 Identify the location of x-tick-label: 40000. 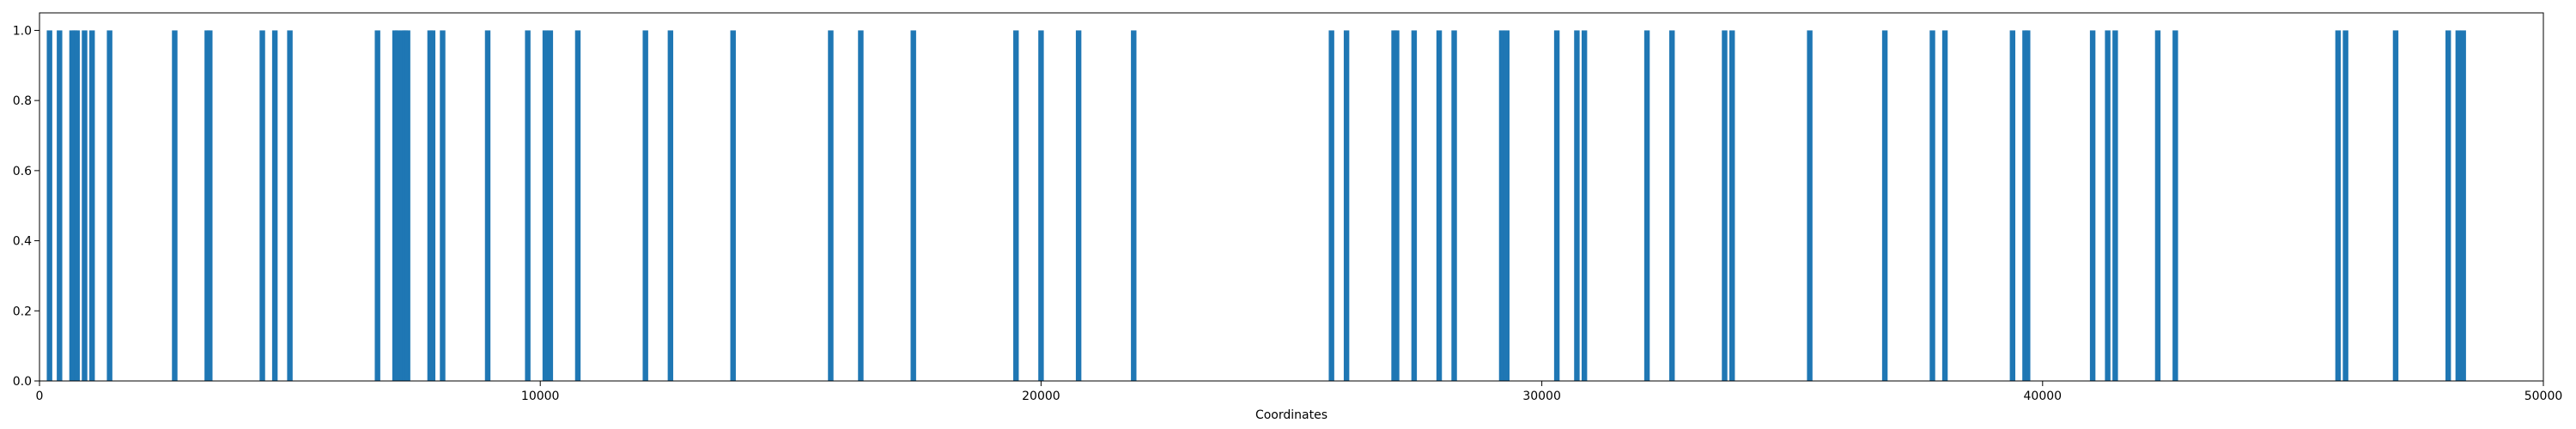
(2043, 396).